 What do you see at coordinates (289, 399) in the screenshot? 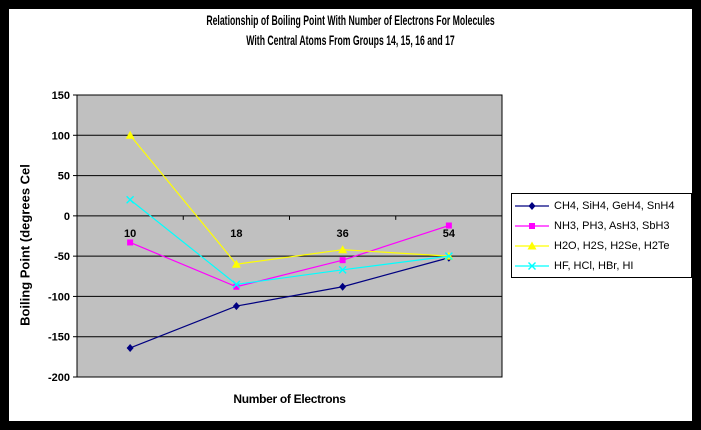
I see `x-axis-title: Number of Electrons` at bounding box center [289, 399].